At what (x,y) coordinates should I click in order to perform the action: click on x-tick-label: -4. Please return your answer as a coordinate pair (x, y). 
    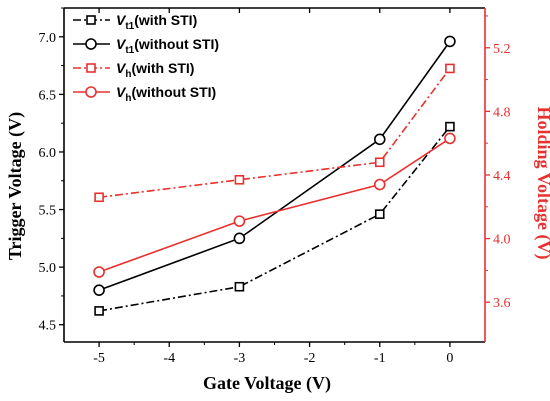
    Looking at the image, I should click on (169, 358).